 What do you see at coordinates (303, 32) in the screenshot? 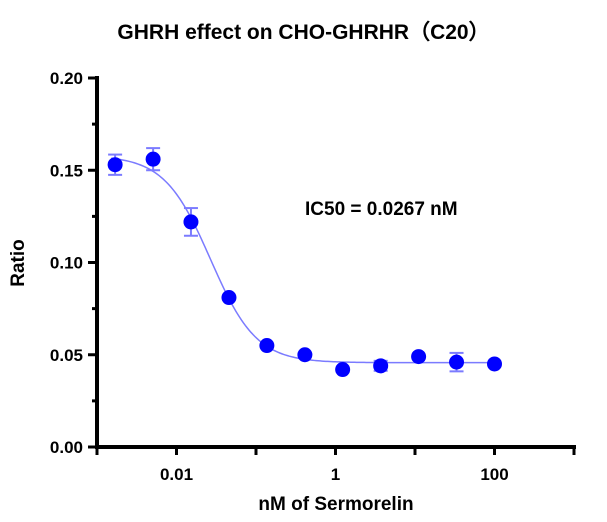
I see `chart-title: GHRH effect on CHO-GHRHR（C20）` at bounding box center [303, 32].